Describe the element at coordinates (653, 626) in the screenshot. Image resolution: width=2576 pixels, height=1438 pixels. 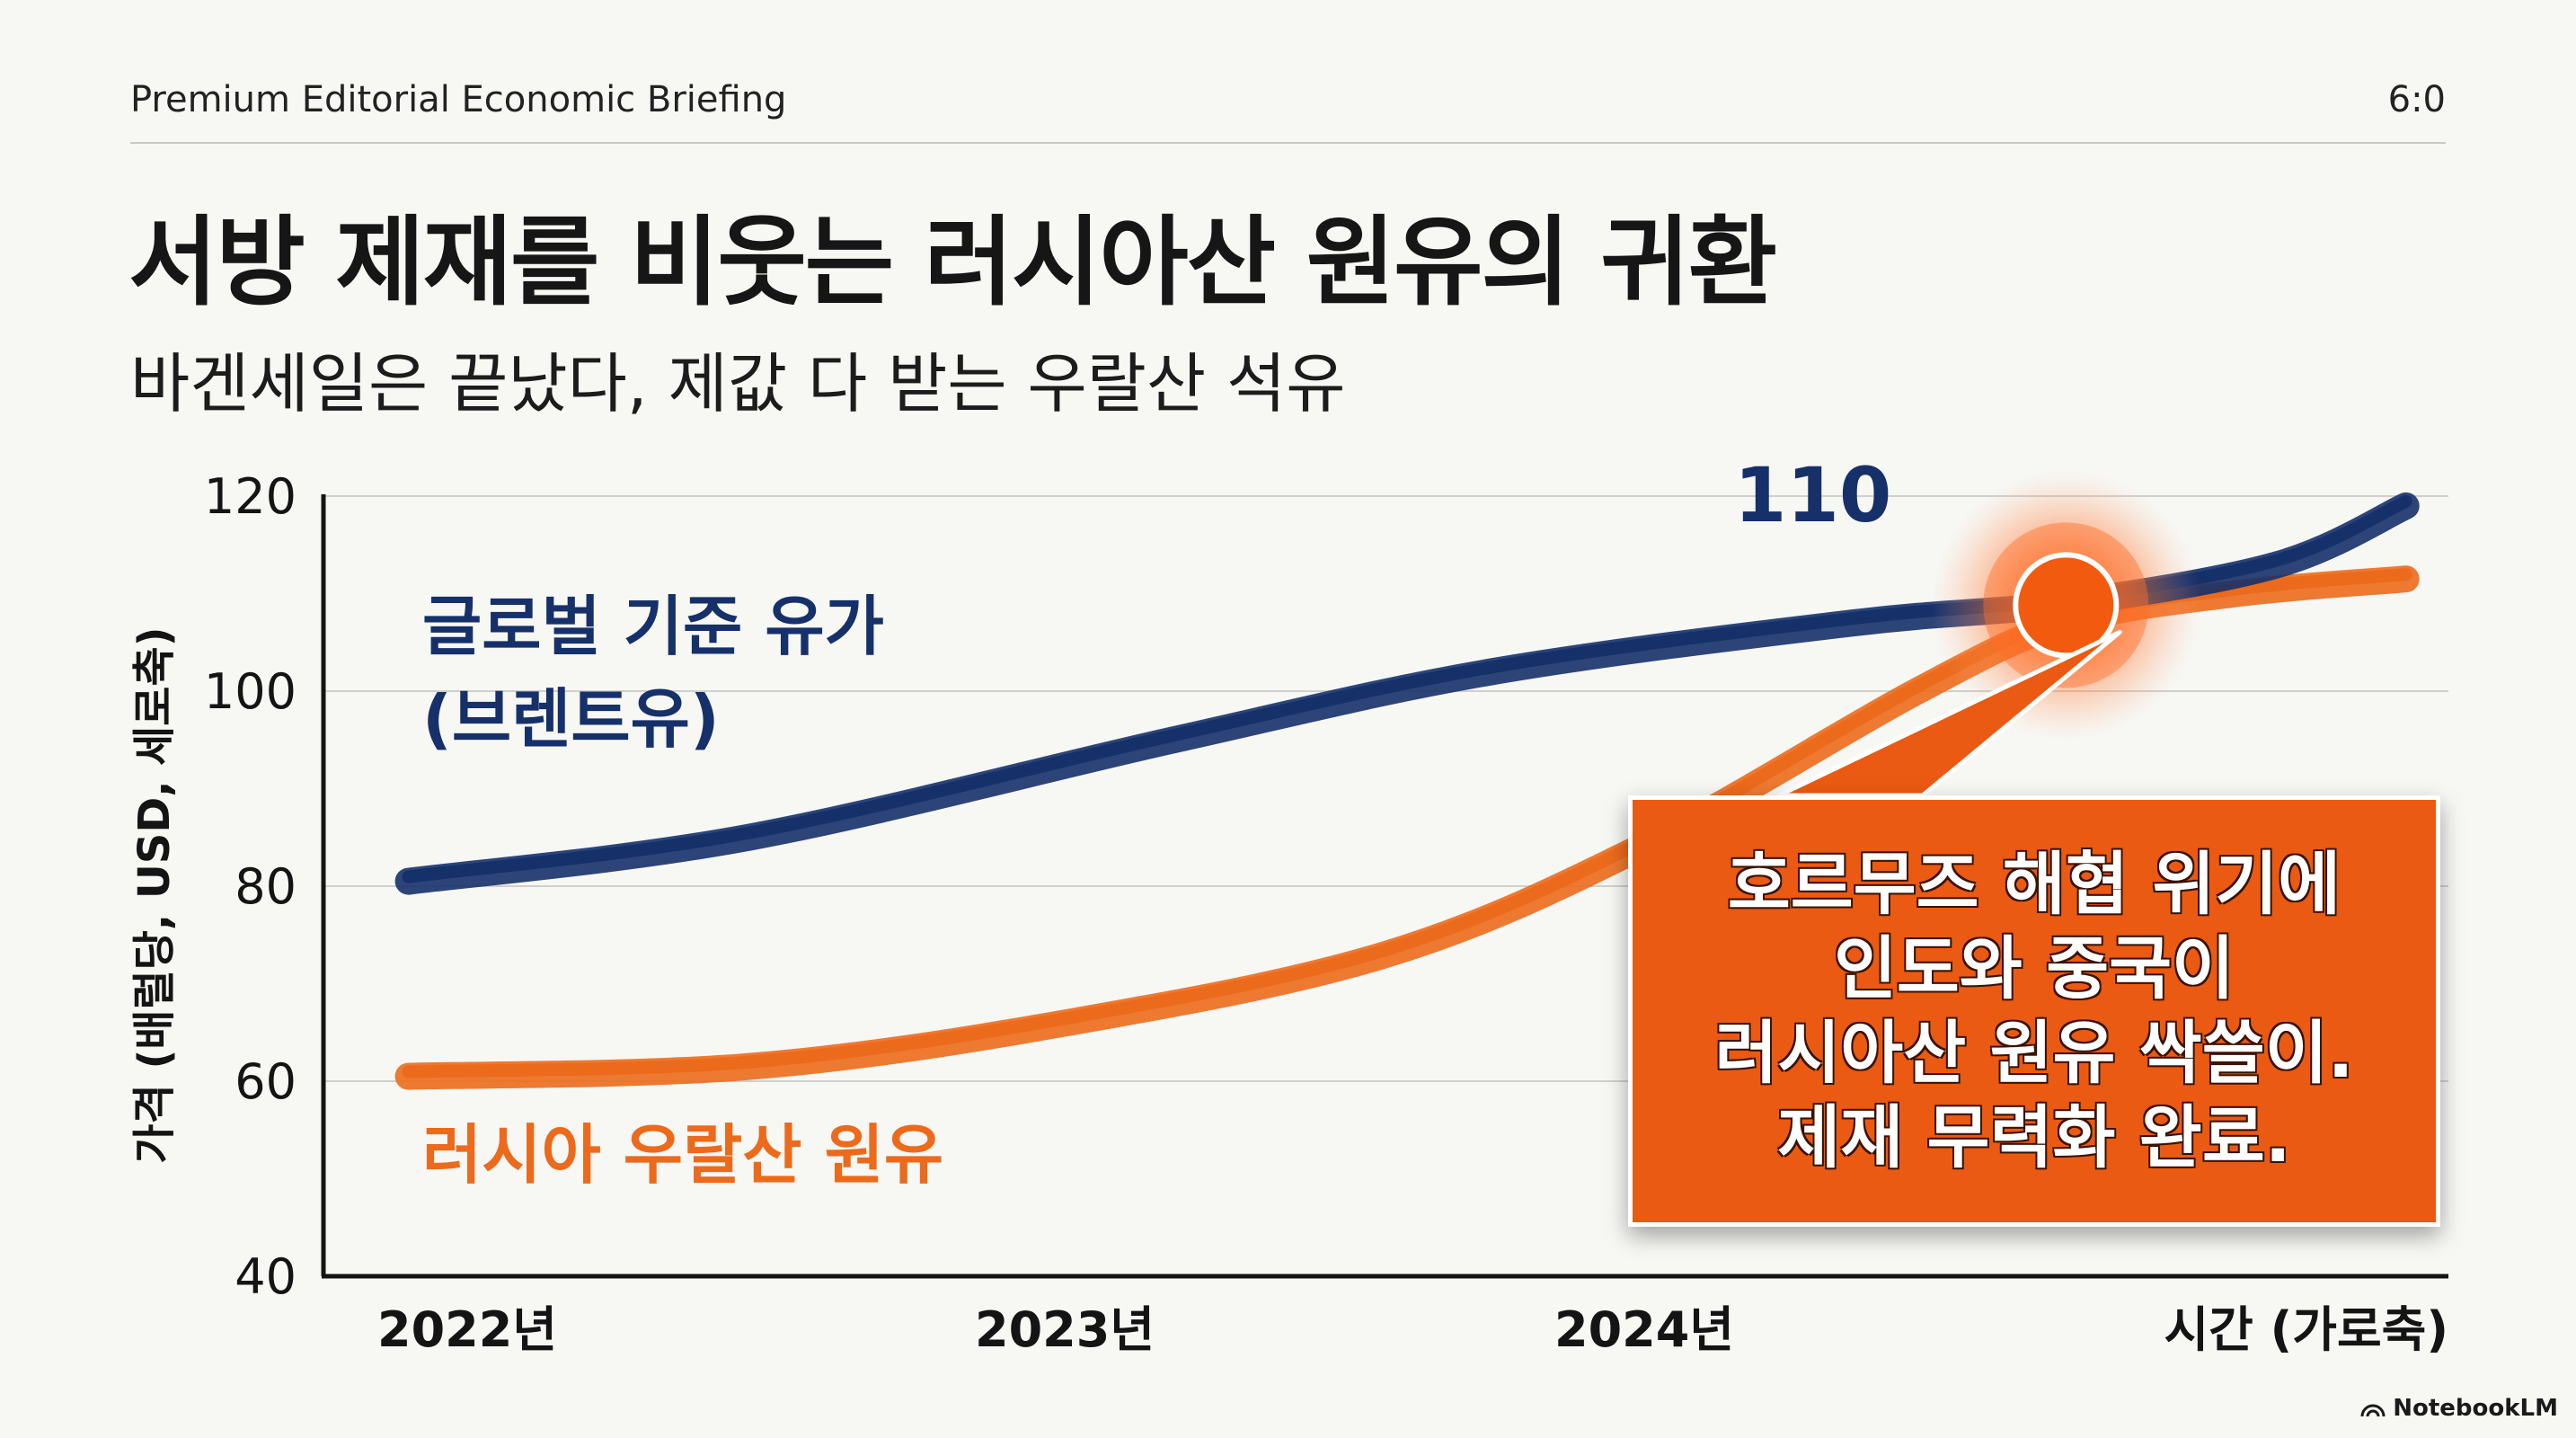
I see `brent-label: 글로벌 기준 유가` at that location.